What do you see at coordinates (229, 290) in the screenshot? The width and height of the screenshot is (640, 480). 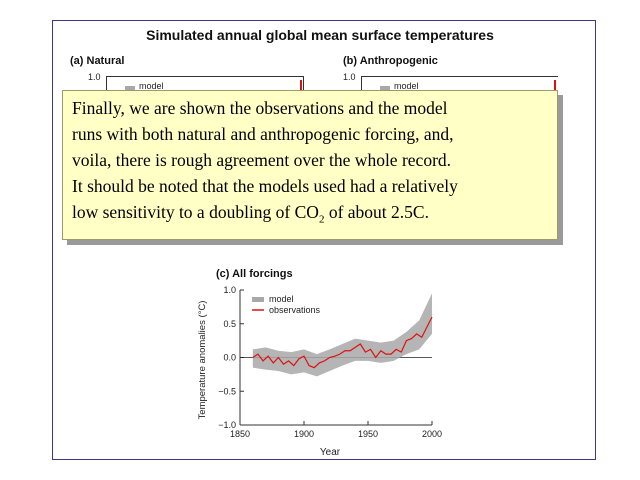 I see `y-tick-label: 1.0` at bounding box center [229, 290].